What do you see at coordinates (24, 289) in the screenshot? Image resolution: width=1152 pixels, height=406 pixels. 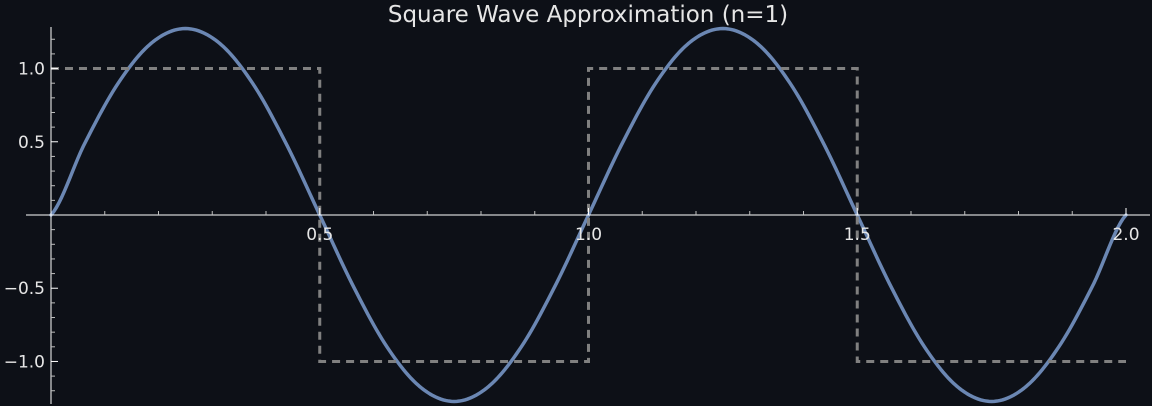 I see `y-tick-label: −0.5` at bounding box center [24, 289].